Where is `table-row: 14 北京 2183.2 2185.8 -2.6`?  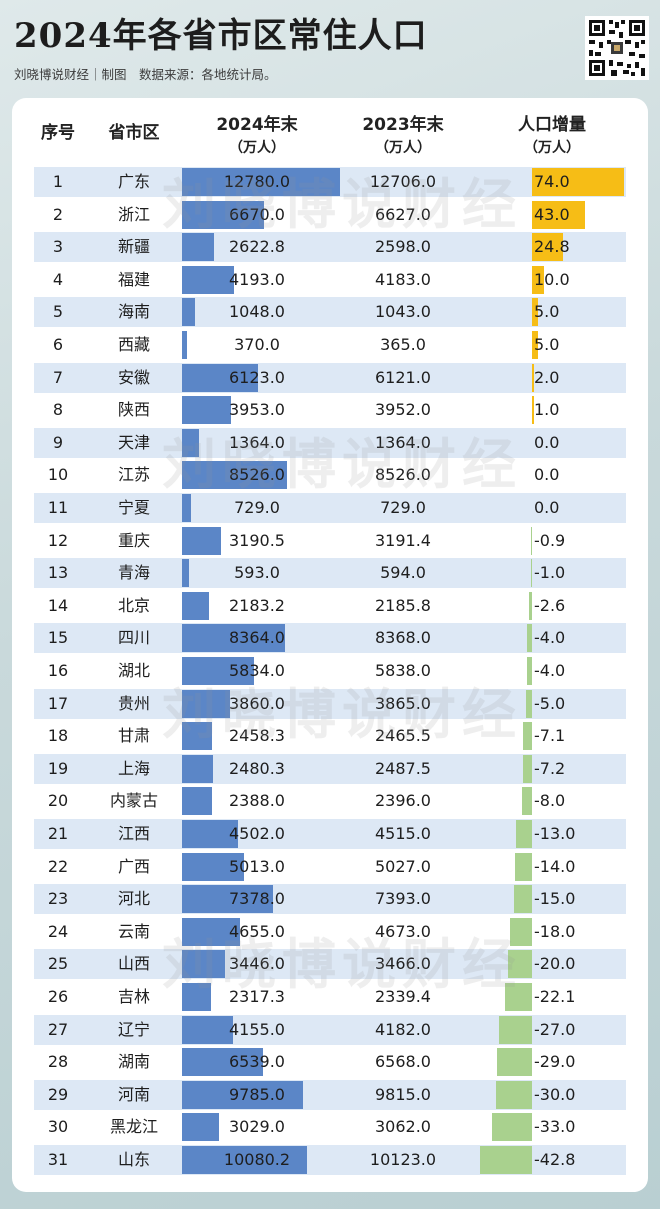
table-row: 14 北京 2183.2 2185.8 -2.6 is located at coordinates (330, 606).